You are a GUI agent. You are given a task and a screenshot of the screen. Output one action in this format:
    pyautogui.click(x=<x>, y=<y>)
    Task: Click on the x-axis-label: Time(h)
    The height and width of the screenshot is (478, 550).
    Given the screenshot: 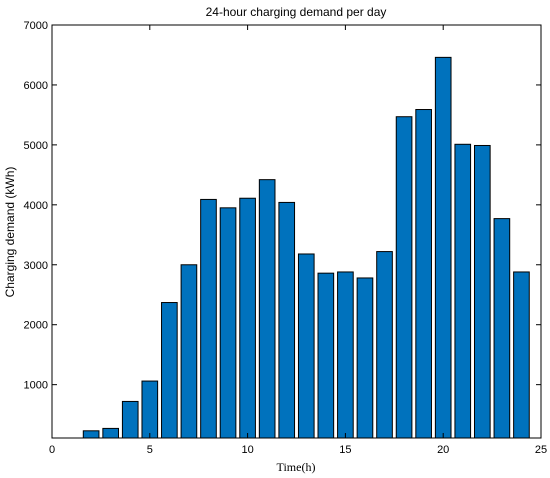 What is the action you would take?
    pyautogui.click(x=296, y=467)
    